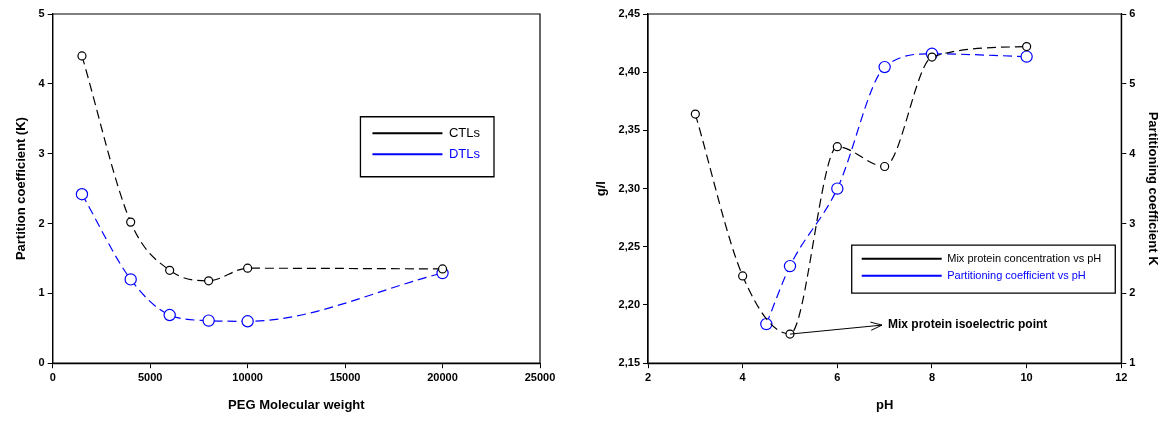 This screenshot has width=1176, height=421. I want to click on y2-axis-title: Partitioning coefficient K, so click(1153, 189).